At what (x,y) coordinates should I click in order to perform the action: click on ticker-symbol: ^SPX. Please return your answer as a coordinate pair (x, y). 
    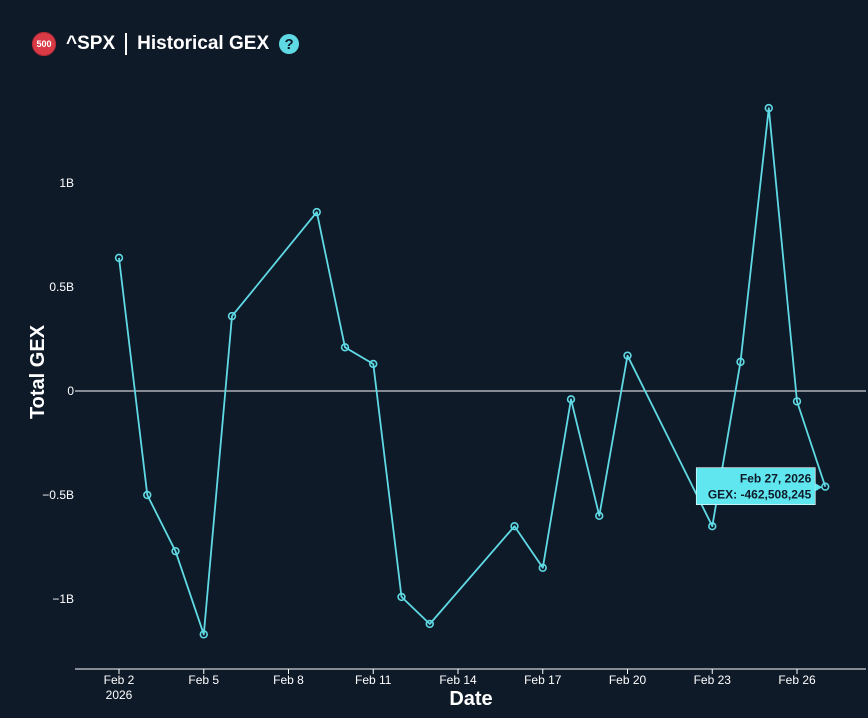
    Looking at the image, I should click on (91, 43).